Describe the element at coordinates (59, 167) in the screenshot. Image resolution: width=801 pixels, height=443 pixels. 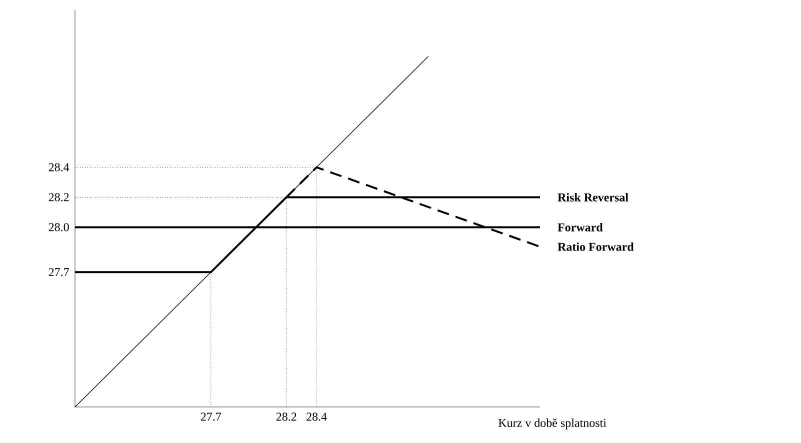
I see `y-tick-label: 28.4` at that location.